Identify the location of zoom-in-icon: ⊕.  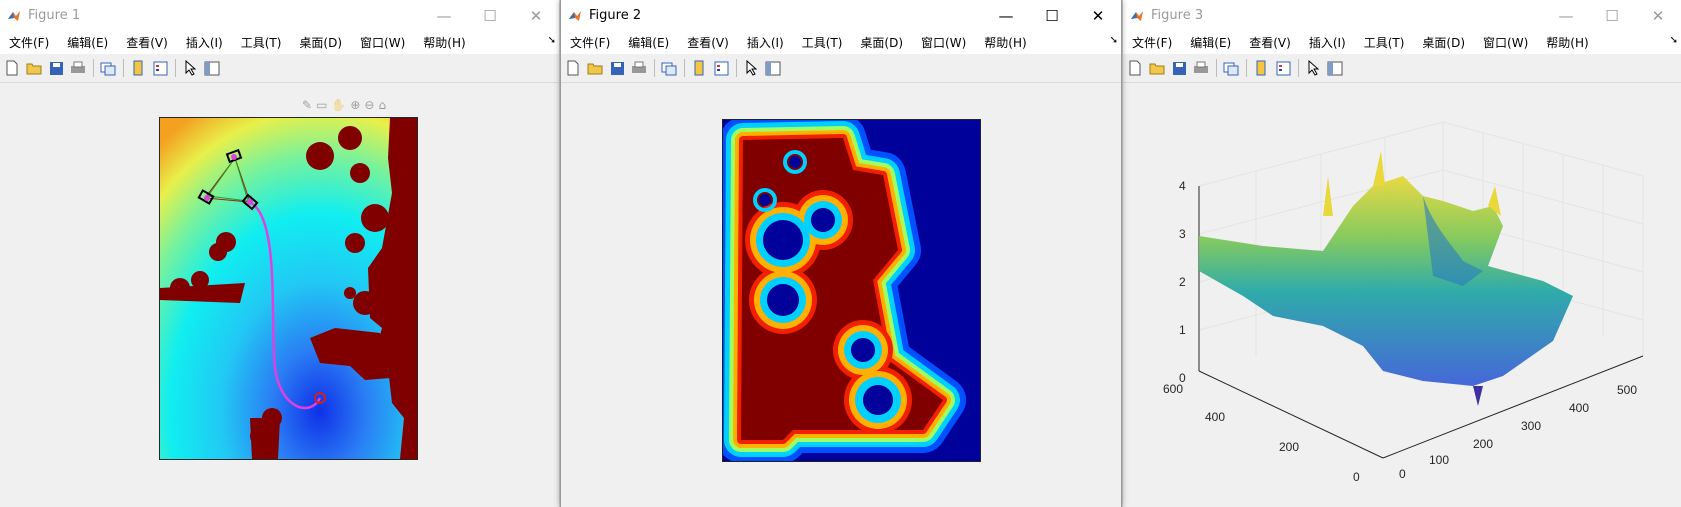
(355, 105).